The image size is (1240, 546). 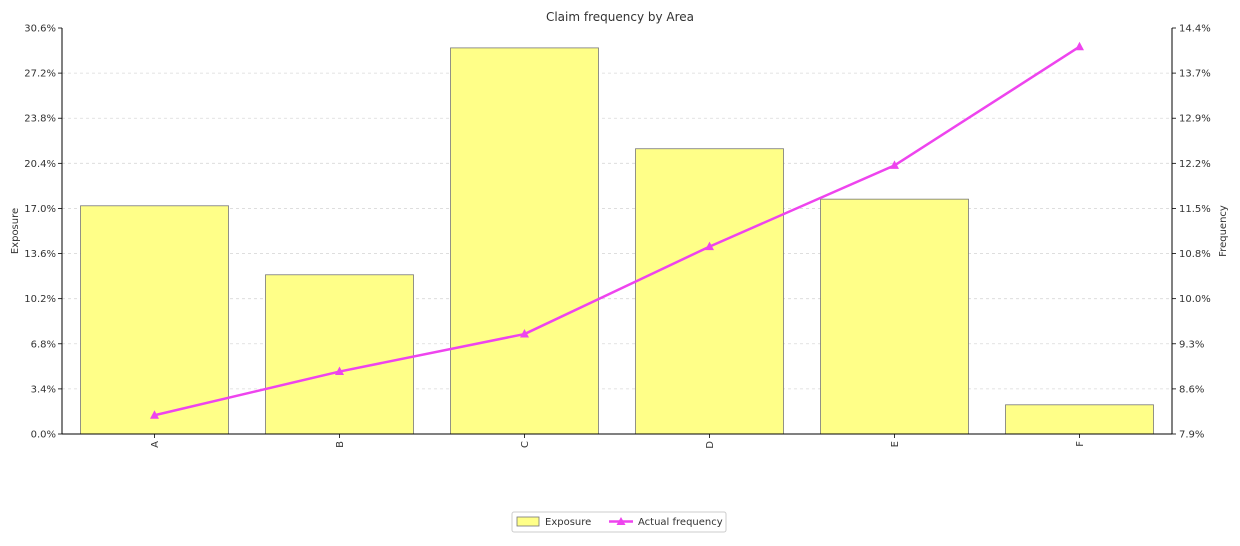 What do you see at coordinates (40, 119) in the screenshot?
I see `y-left-tick-label: 23.8%` at bounding box center [40, 119].